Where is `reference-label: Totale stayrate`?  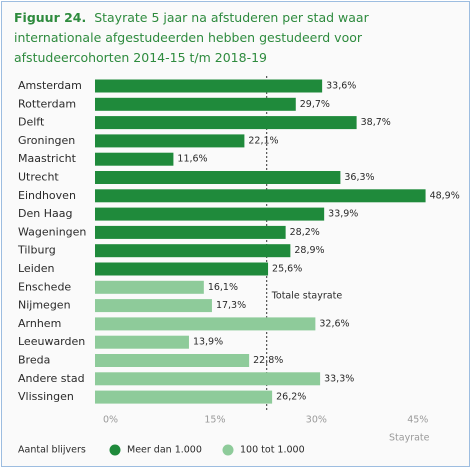
reference-label: Totale stayrate is located at coordinates (307, 296).